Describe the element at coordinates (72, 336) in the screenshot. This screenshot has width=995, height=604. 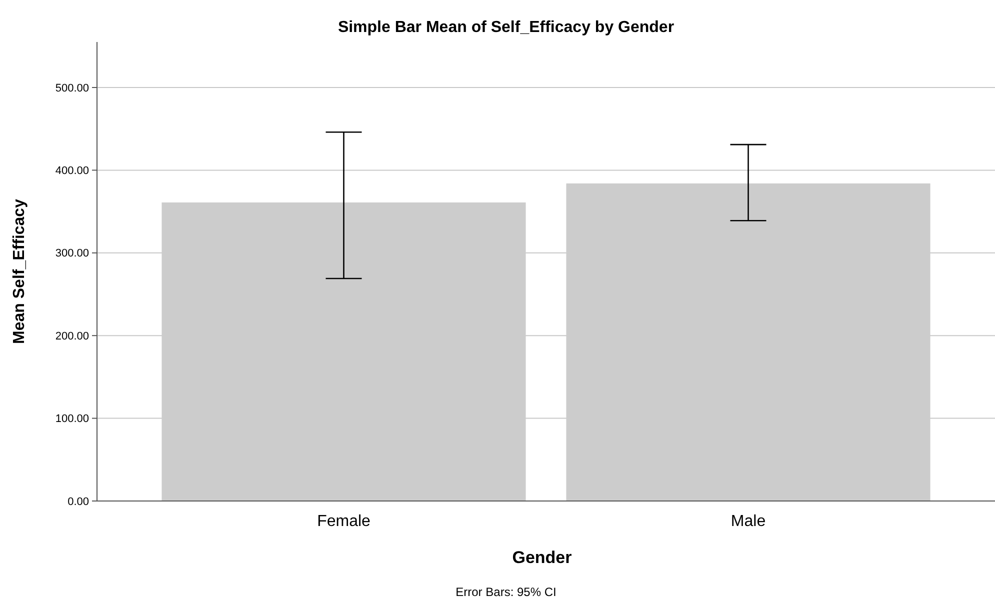
I see `y-tick-label: 200.00` at that location.